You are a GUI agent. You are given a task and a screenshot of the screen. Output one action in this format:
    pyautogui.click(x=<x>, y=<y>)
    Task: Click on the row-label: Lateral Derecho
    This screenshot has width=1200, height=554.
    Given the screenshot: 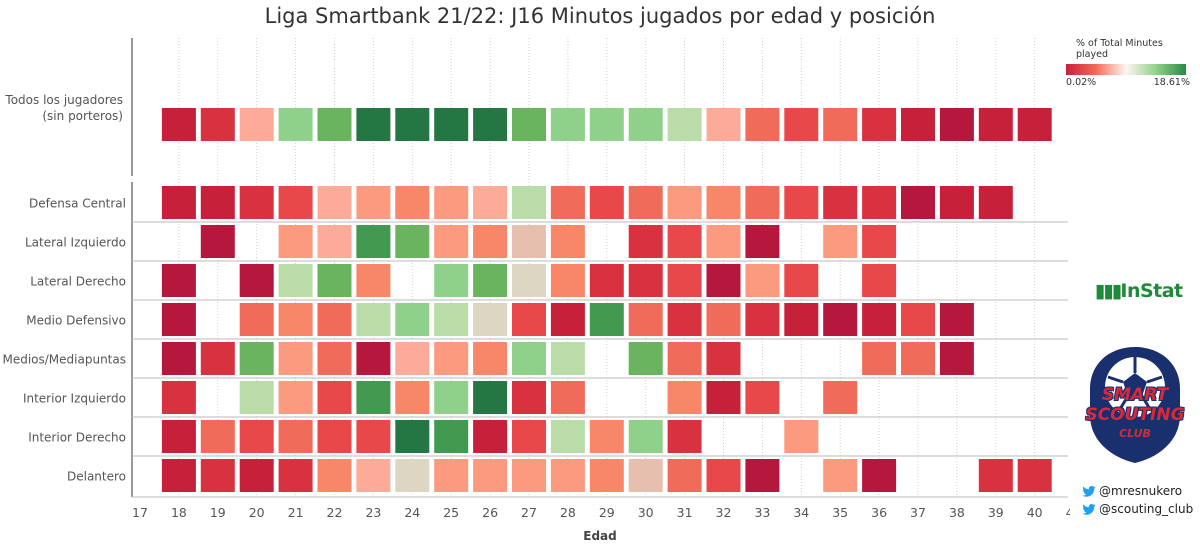 What is the action you would take?
    pyautogui.click(x=78, y=282)
    